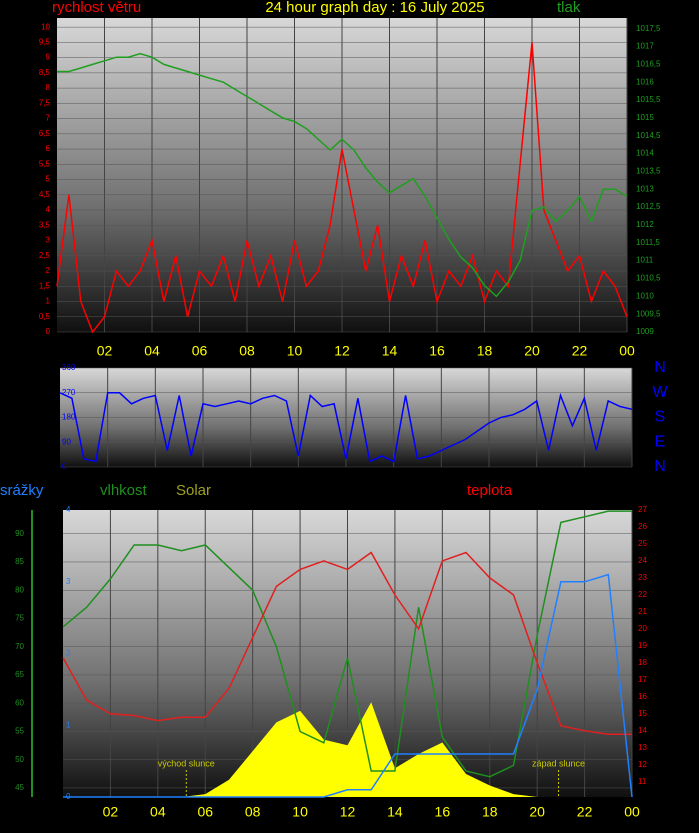  I want to click on y-tick-label: 25, so click(642, 543).